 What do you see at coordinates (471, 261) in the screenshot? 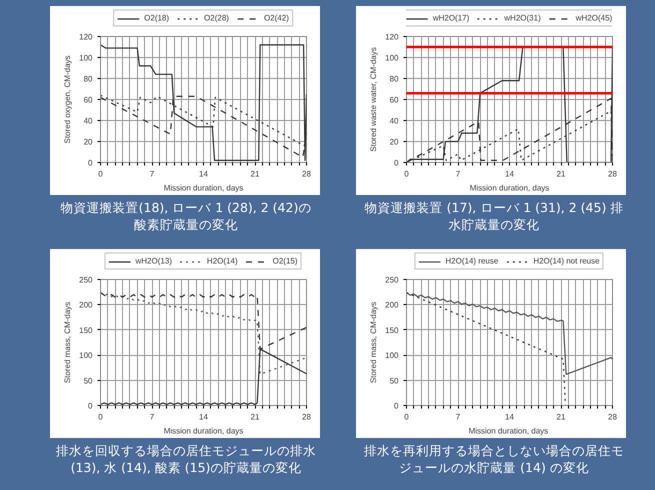
I see `legend-label: H2O(14) reuse` at bounding box center [471, 261].